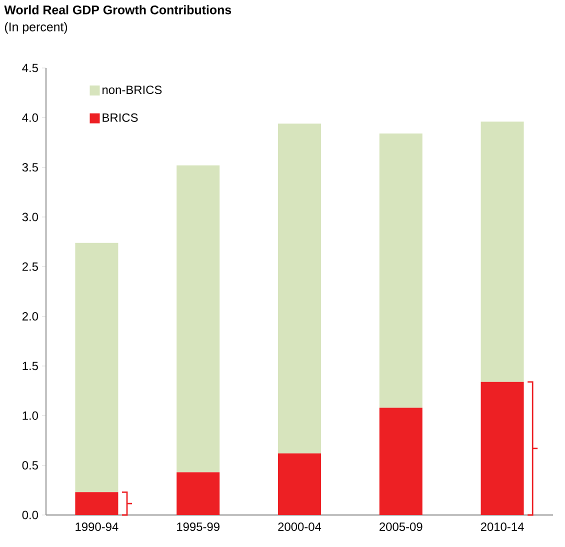 The height and width of the screenshot is (547, 565). What do you see at coordinates (30, 167) in the screenshot?
I see `y-tick-label: 3.5` at bounding box center [30, 167].